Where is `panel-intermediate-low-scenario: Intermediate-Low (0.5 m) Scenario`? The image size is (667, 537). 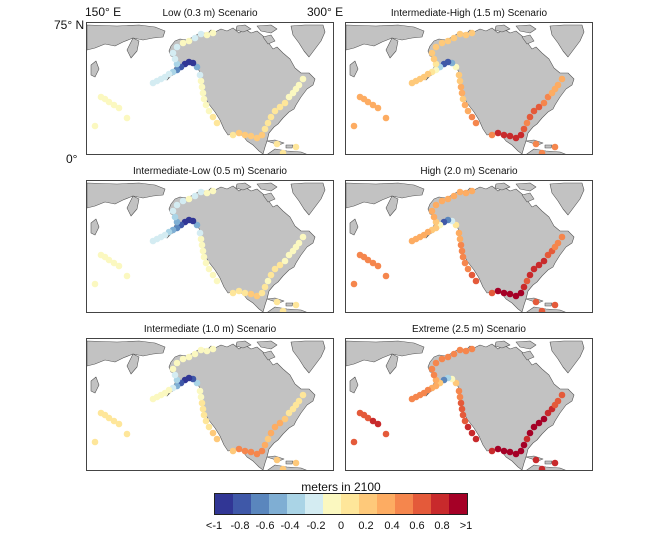 panel-intermediate-low-scenario: Intermediate-Low (0.5 m) Scenario is located at coordinates (210, 239).